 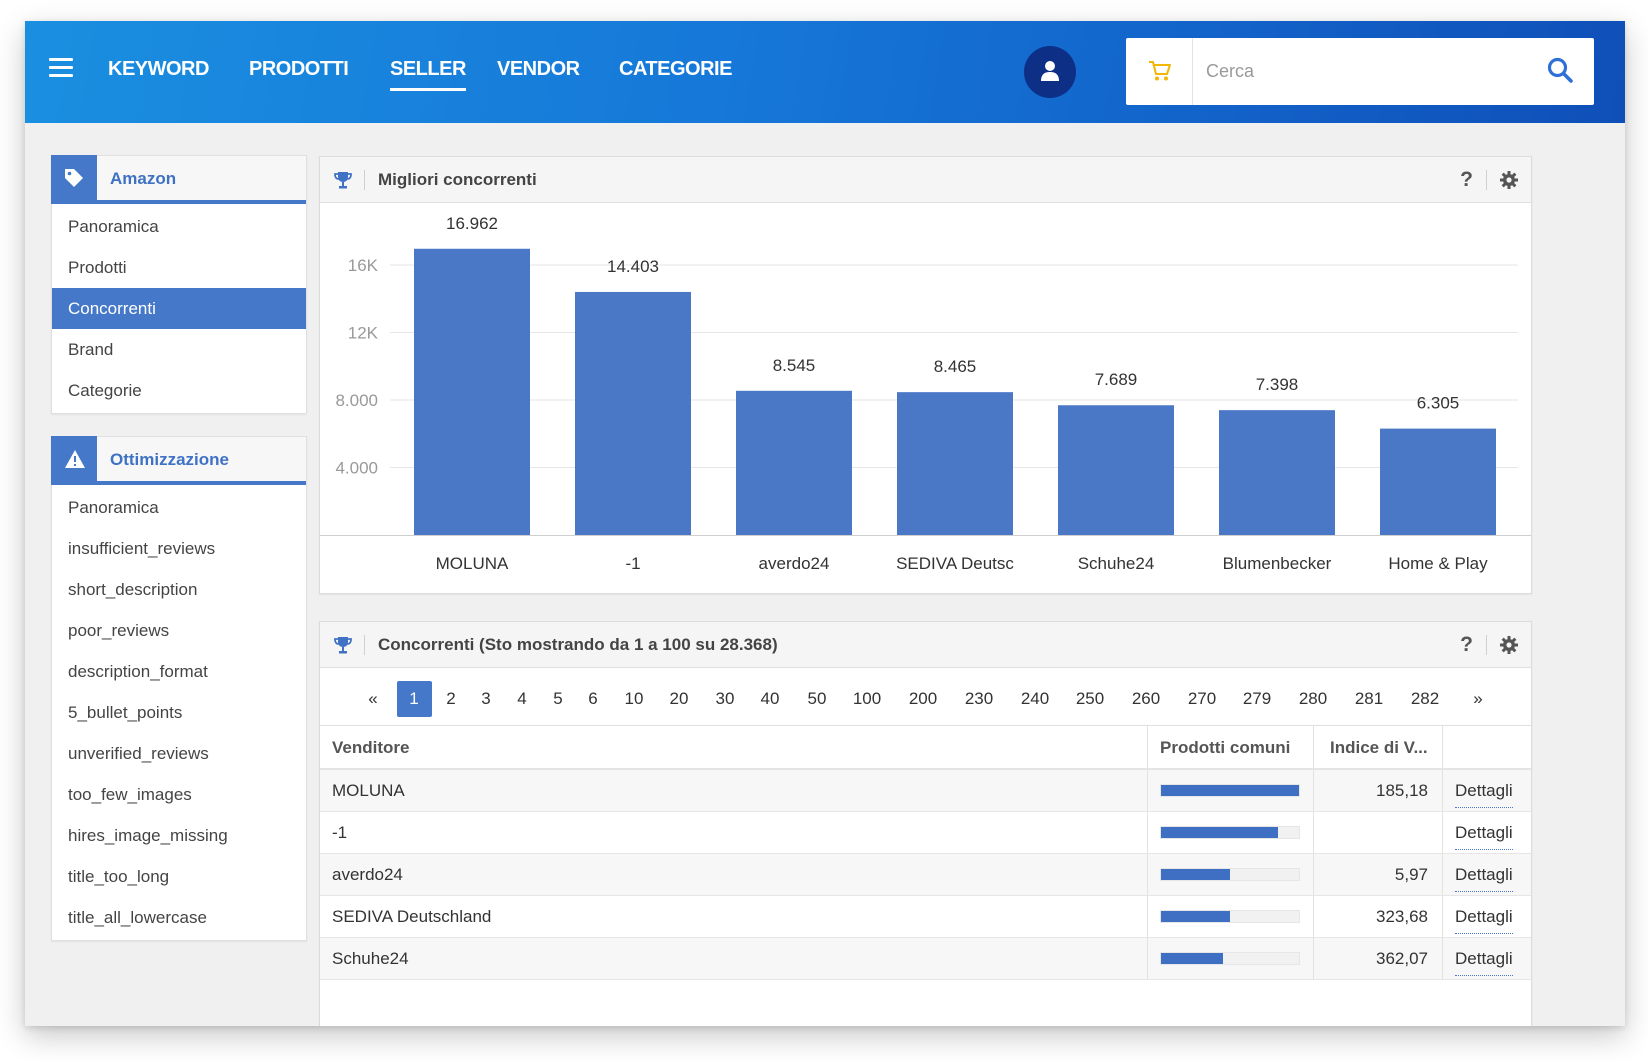 What do you see at coordinates (74, 460) in the screenshot?
I see `warning-icon-box` at bounding box center [74, 460].